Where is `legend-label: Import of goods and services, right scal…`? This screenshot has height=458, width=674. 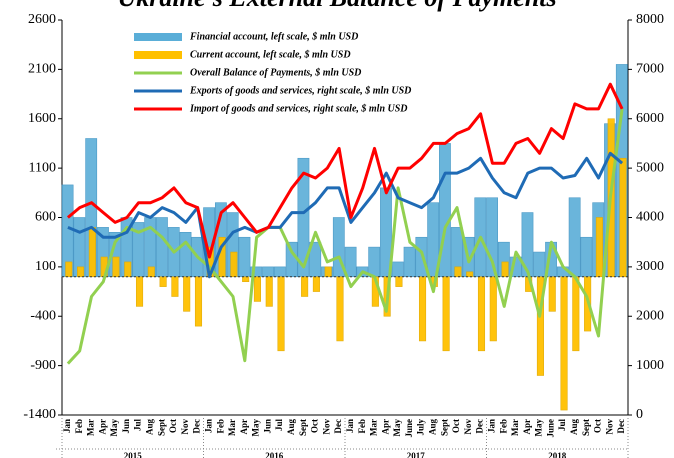 legend-label: Import of goods and services, right scal… is located at coordinates (298, 108).